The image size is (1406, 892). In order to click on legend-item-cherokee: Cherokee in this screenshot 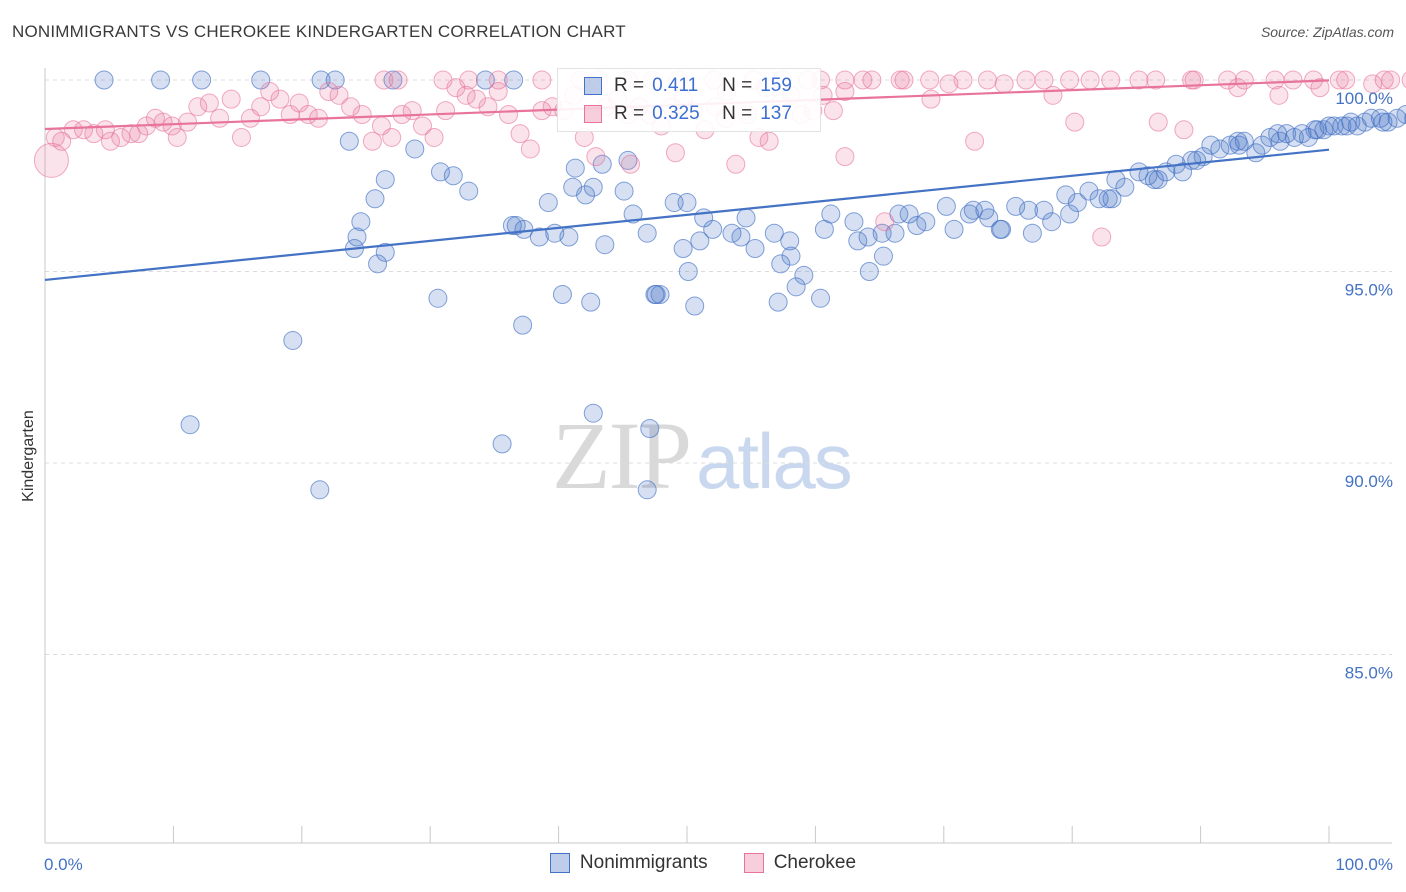, I will do `click(799, 863)`.